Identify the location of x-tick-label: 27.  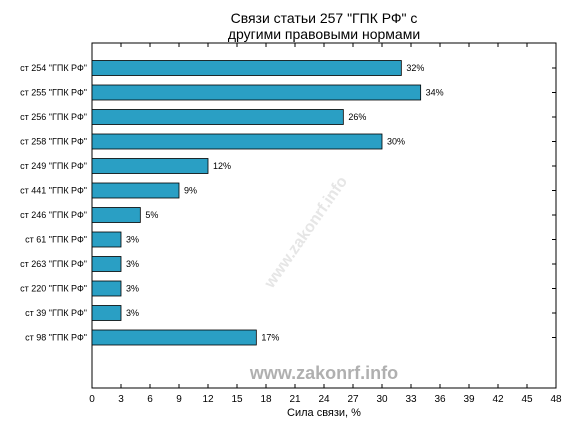
(353, 399).